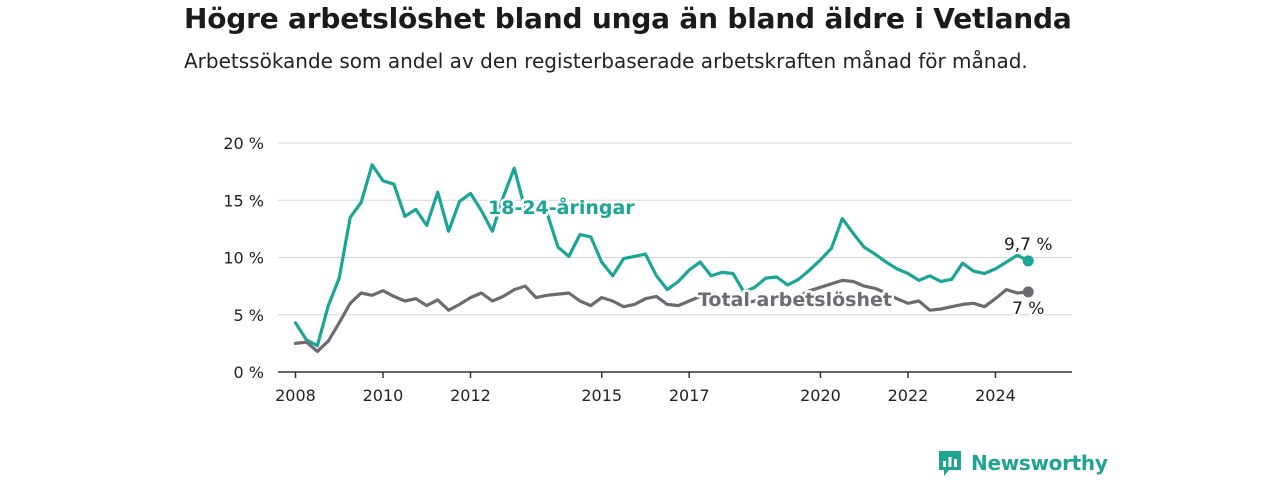 Image resolution: width=1280 pixels, height=480 pixels. I want to click on x-tick-label: 2022, so click(908, 395).